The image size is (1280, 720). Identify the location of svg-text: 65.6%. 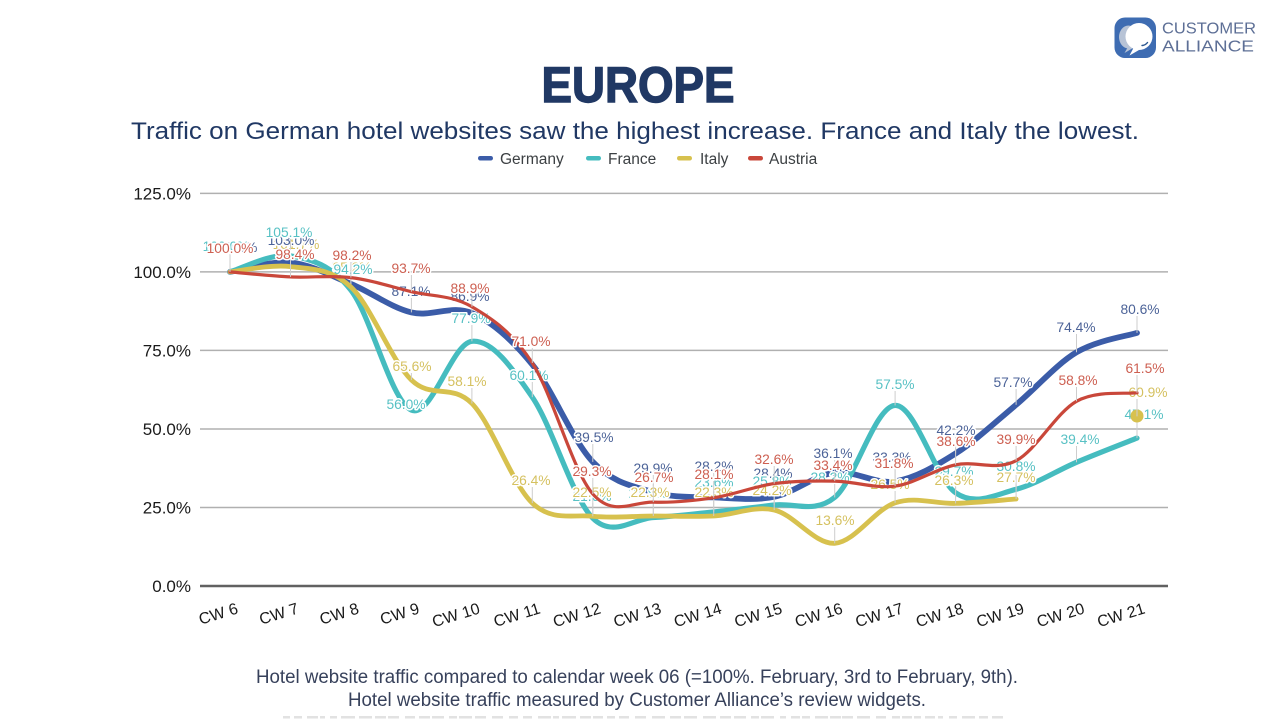
(411, 366).